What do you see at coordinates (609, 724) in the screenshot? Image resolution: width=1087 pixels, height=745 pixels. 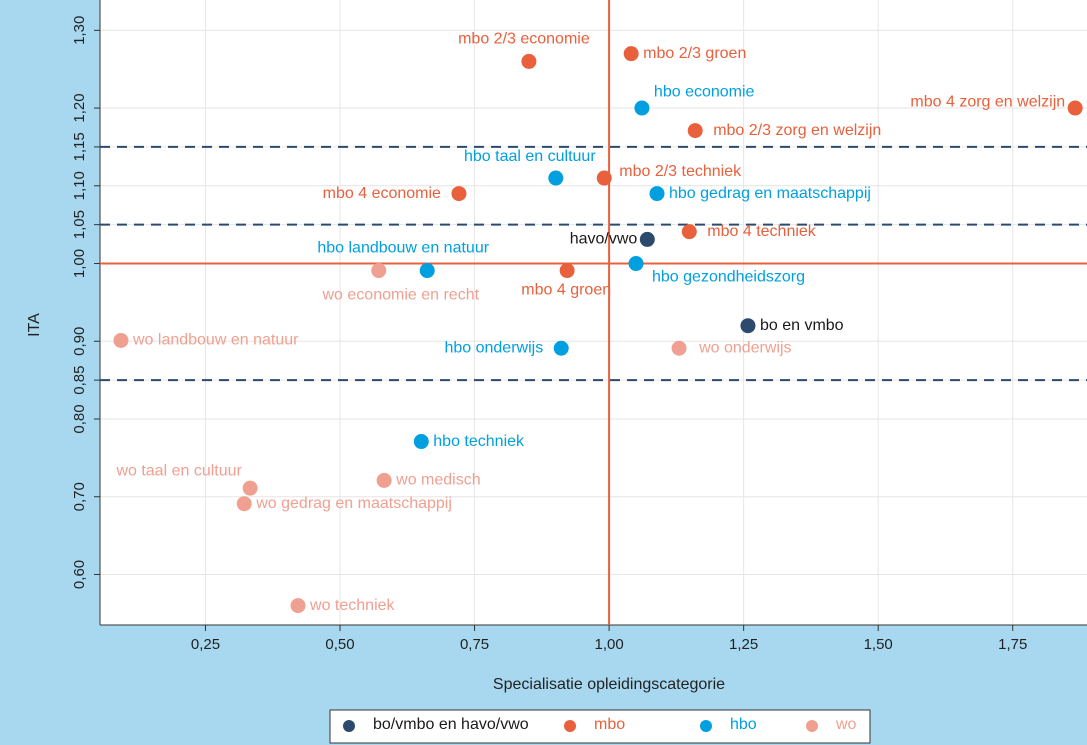 I see `legend-label: mbo` at bounding box center [609, 724].